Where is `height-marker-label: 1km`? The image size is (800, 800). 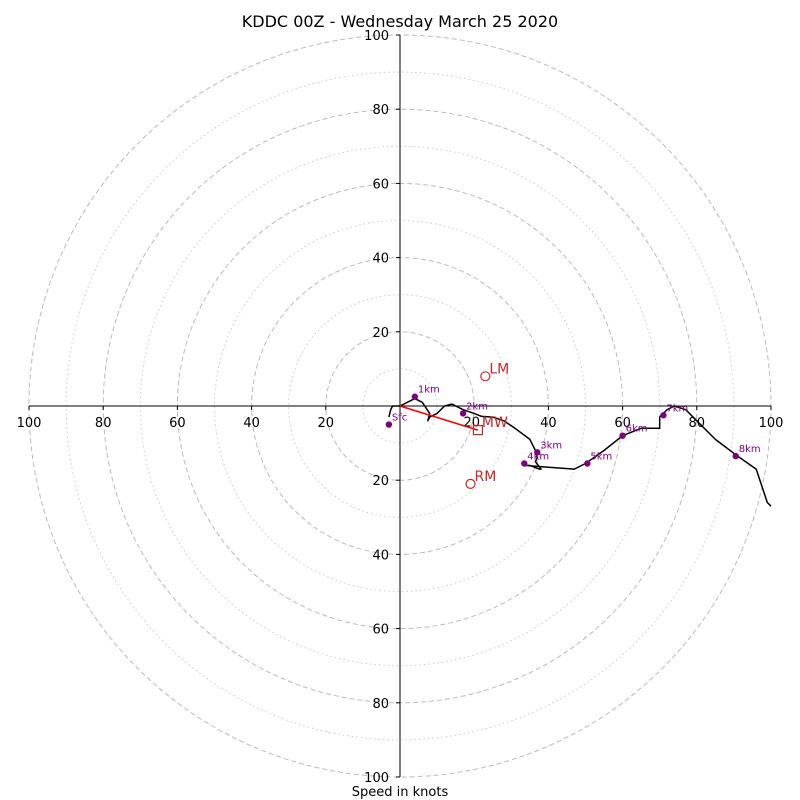 height-marker-label: 1km is located at coordinates (429, 390).